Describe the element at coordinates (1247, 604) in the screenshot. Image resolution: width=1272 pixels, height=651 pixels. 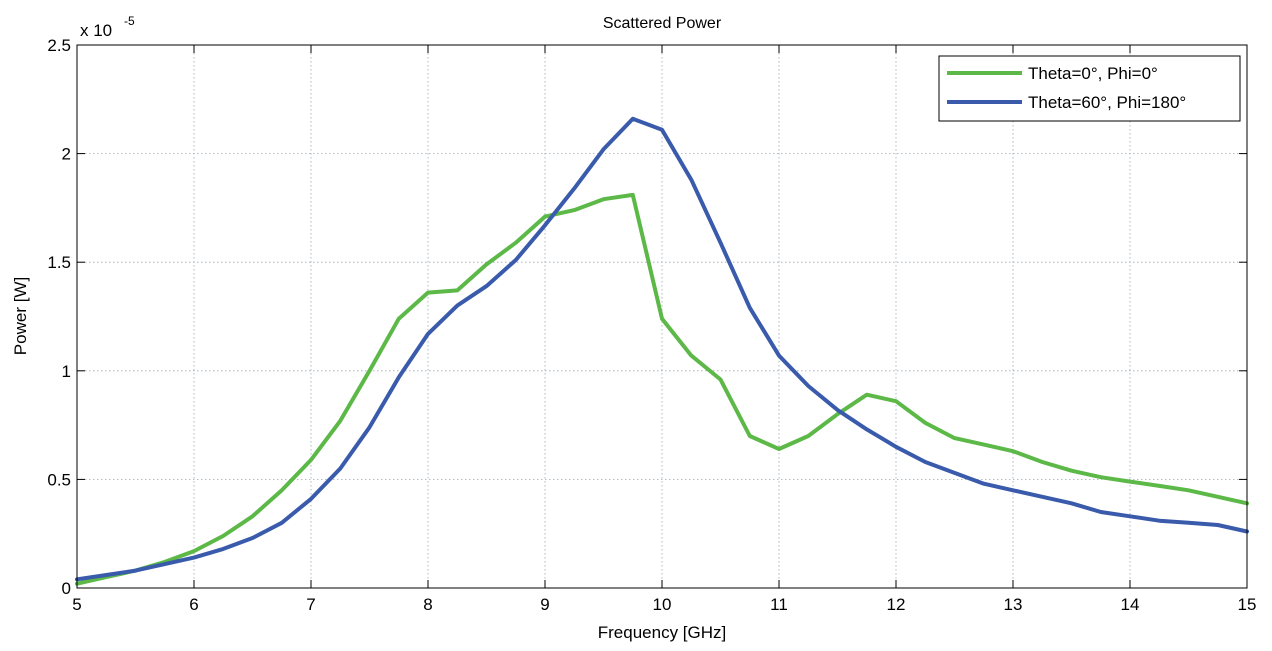
I see `x-tick-label: 15` at that location.